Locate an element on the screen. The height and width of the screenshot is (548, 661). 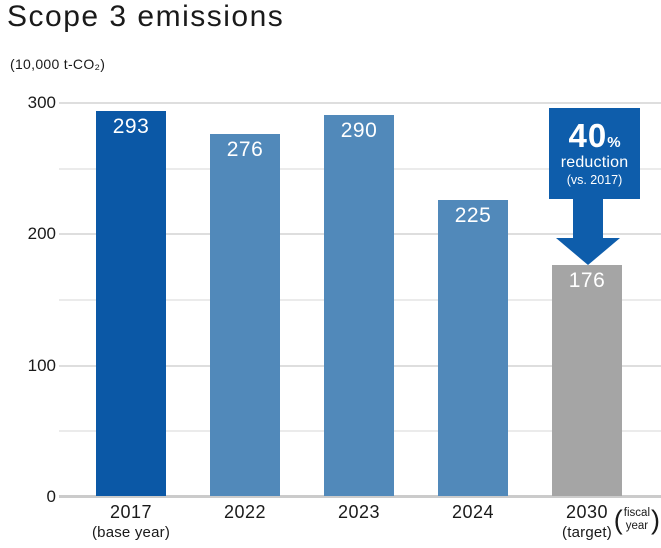
x-axis-baseline is located at coordinates (360, 496).